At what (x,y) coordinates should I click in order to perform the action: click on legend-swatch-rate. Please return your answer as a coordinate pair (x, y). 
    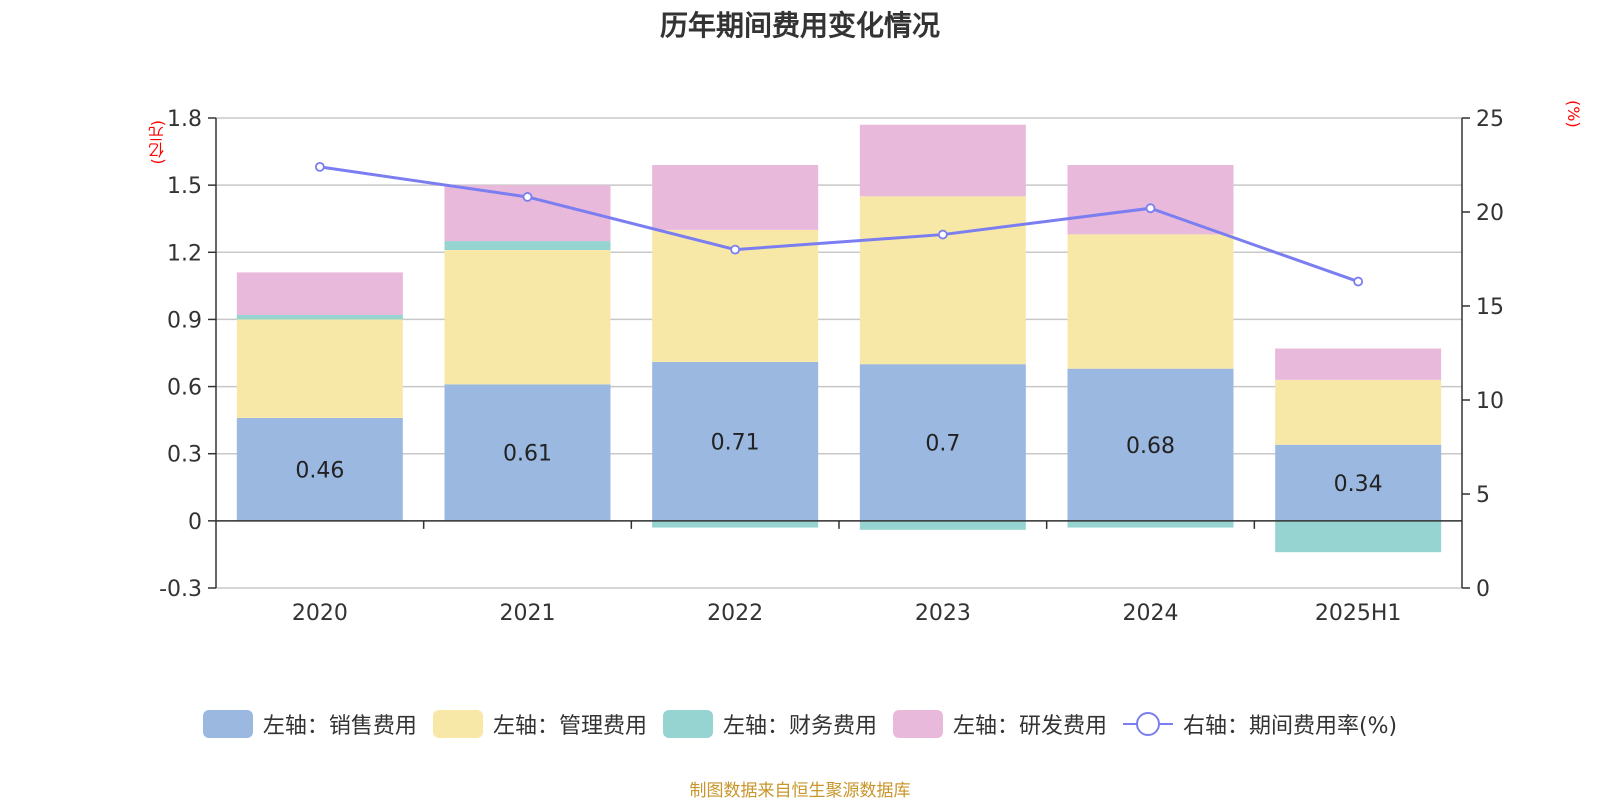
    Looking at the image, I should click on (1147, 724).